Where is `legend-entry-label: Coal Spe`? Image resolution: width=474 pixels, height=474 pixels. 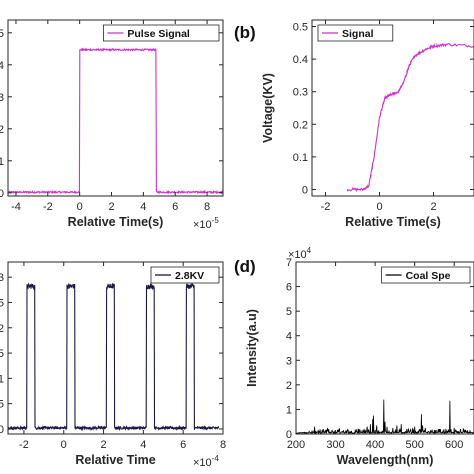
legend-entry-label: Coal Spe is located at coordinates (428, 276).